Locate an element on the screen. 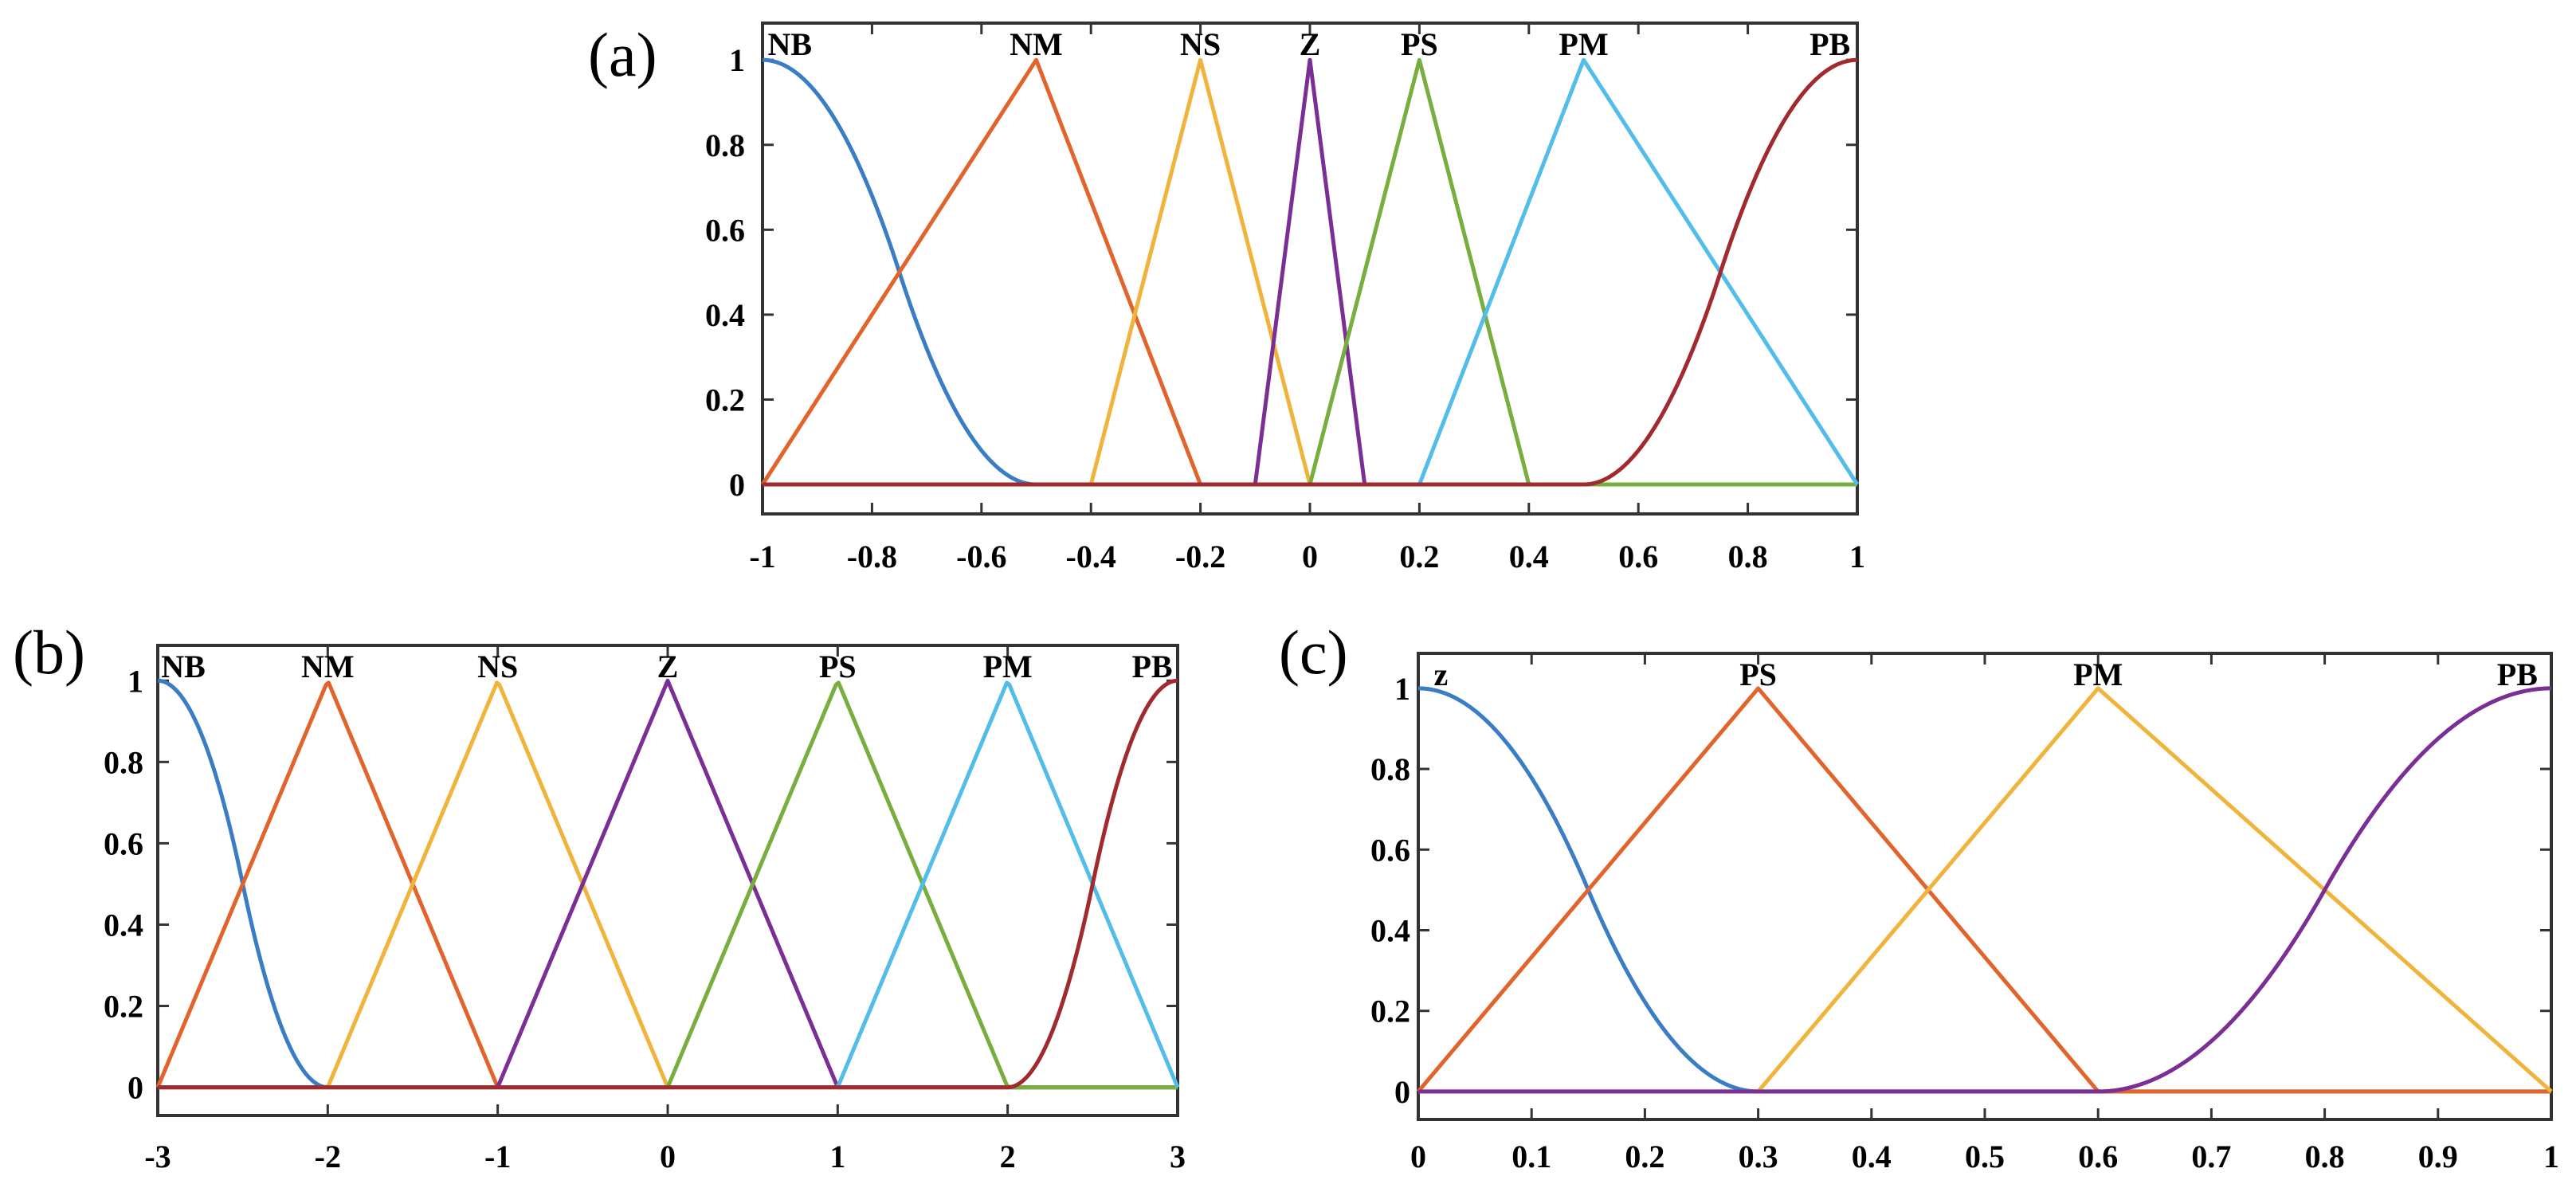 Image resolution: width=2576 pixels, height=1188 pixels. x-tick-label: 0.1 is located at coordinates (1531, 1156).